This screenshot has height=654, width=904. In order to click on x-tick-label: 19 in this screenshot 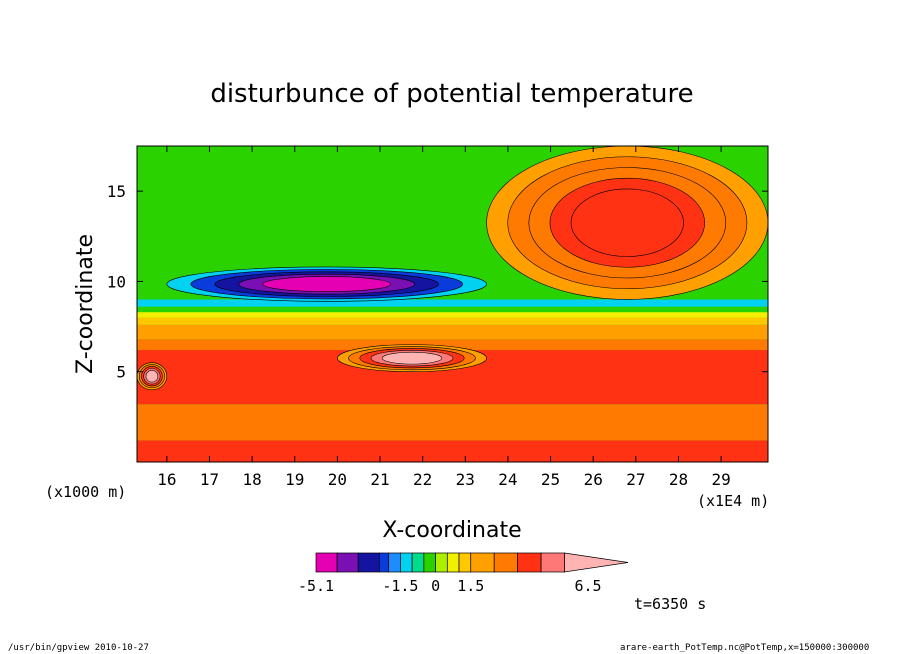, I will do `click(294, 479)`.